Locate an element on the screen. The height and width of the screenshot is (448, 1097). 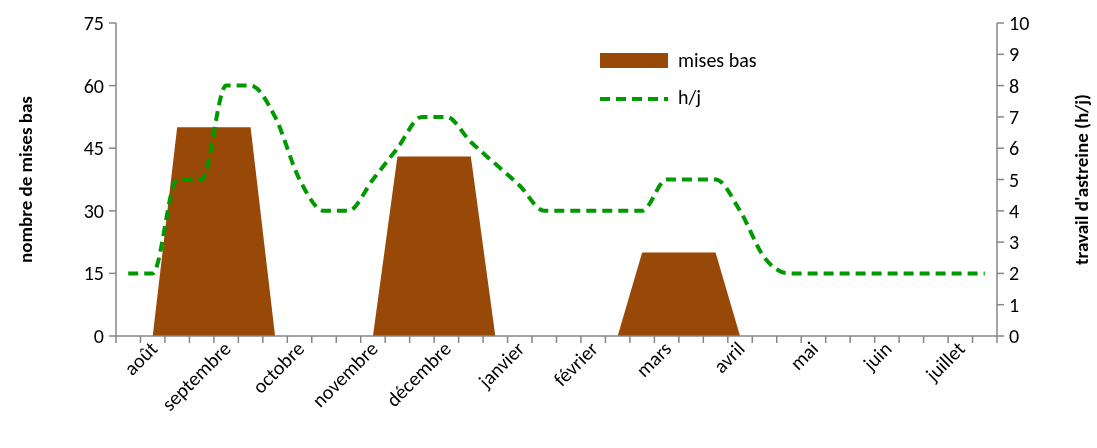
y2-tick-label: 0 is located at coordinates (1014, 336).